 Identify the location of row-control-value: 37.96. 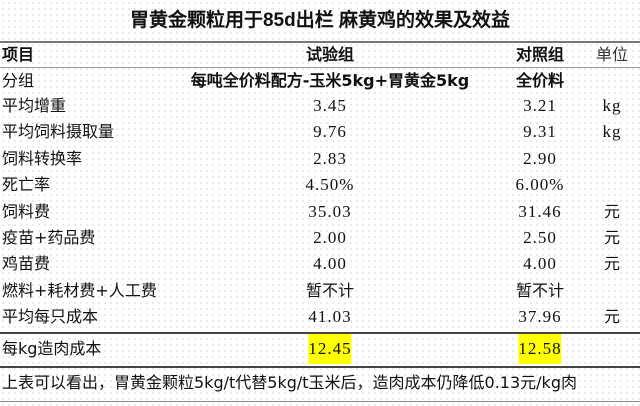
(540, 317).